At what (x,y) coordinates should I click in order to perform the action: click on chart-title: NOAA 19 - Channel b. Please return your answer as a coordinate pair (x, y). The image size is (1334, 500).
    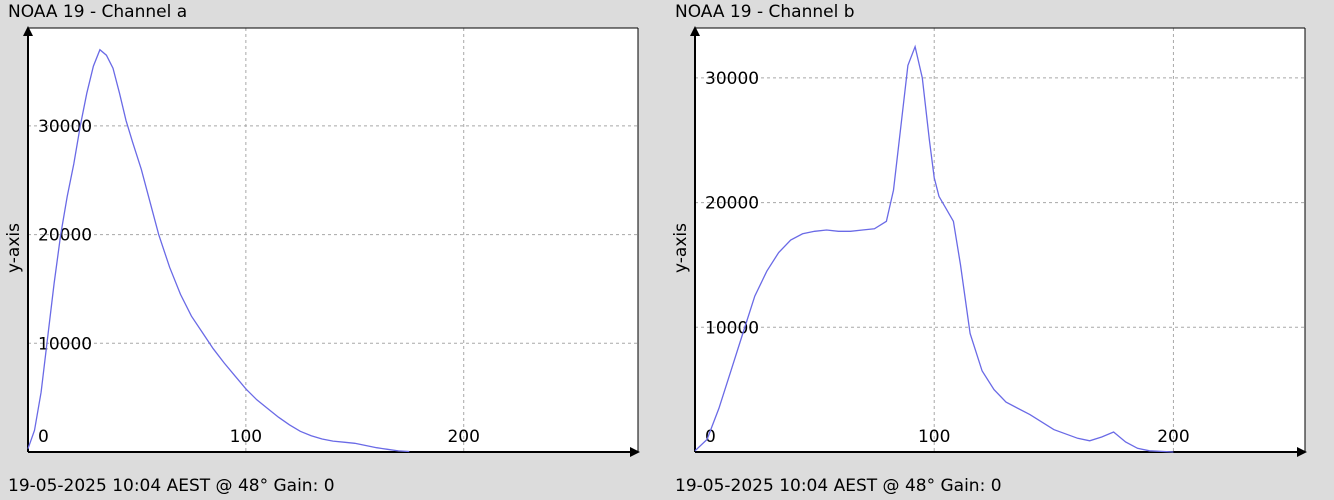
    Looking at the image, I should click on (765, 12).